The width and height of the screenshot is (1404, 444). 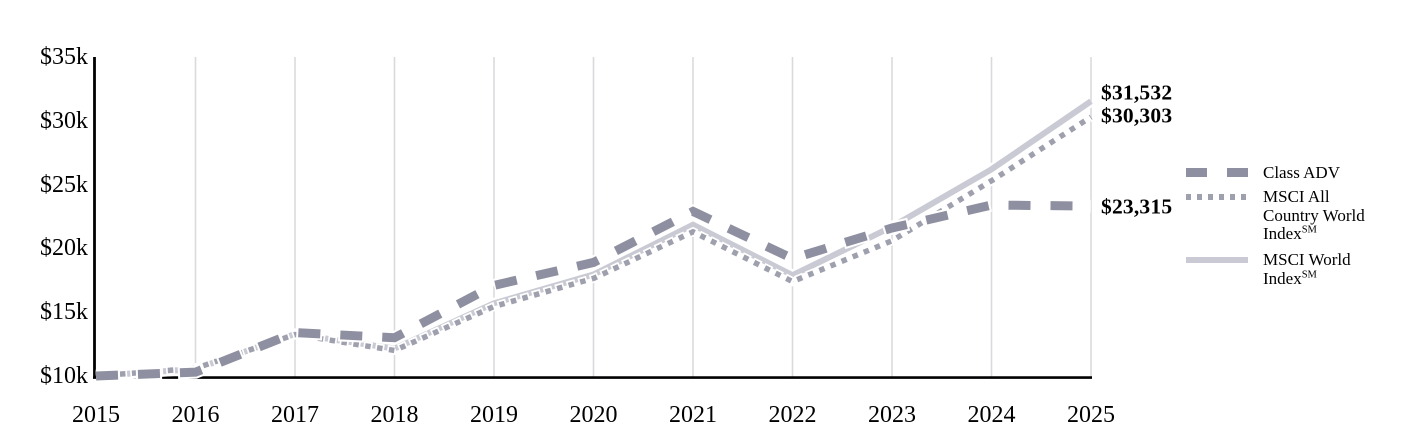 What do you see at coordinates (64, 376) in the screenshot?
I see `y-axis-tick-label: $10k` at bounding box center [64, 376].